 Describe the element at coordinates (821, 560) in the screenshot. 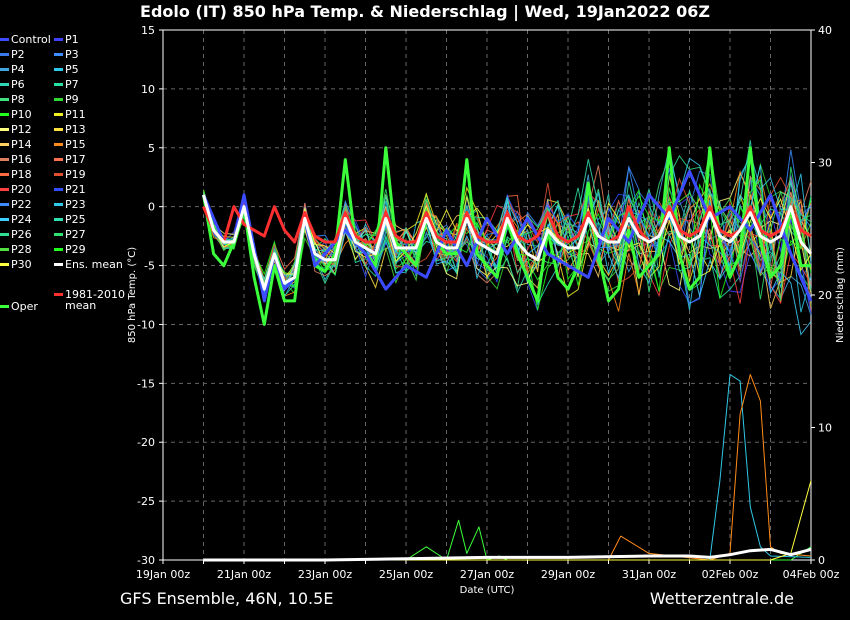

I see `y-right-tick-label: 0` at that location.